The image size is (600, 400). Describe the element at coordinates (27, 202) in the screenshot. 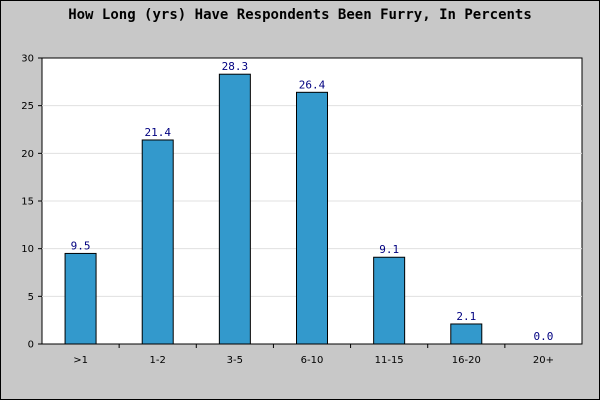

I see `y-tick-label: 15` at that location.